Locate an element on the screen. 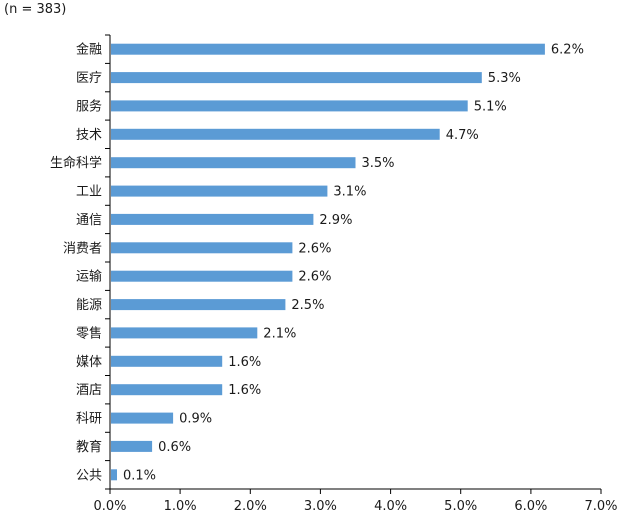  value-label-7: 2.9% is located at coordinates (335, 220).